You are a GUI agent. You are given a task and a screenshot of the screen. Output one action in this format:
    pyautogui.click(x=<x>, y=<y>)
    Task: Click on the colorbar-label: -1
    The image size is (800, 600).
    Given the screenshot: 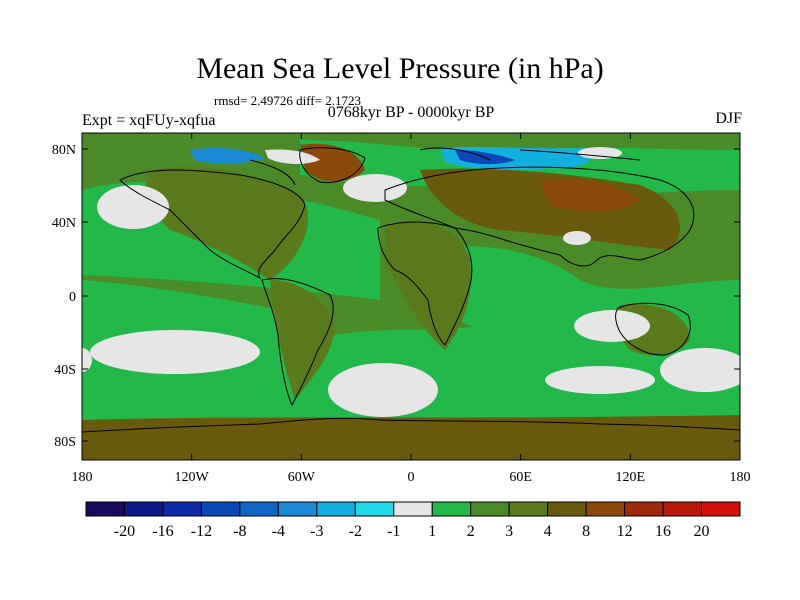 What is the action you would take?
    pyautogui.click(x=393, y=531)
    